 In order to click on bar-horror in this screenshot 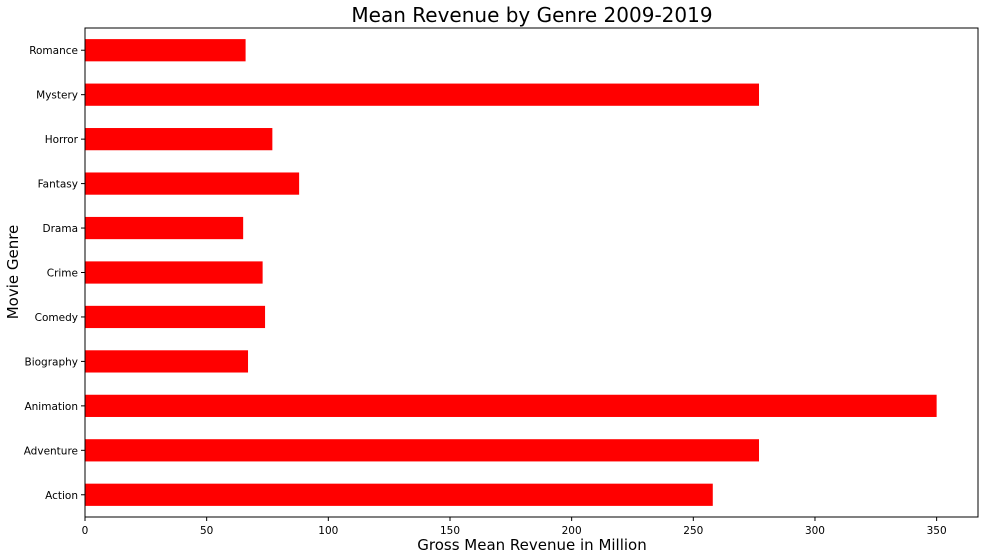, I will do `click(179, 139)`.